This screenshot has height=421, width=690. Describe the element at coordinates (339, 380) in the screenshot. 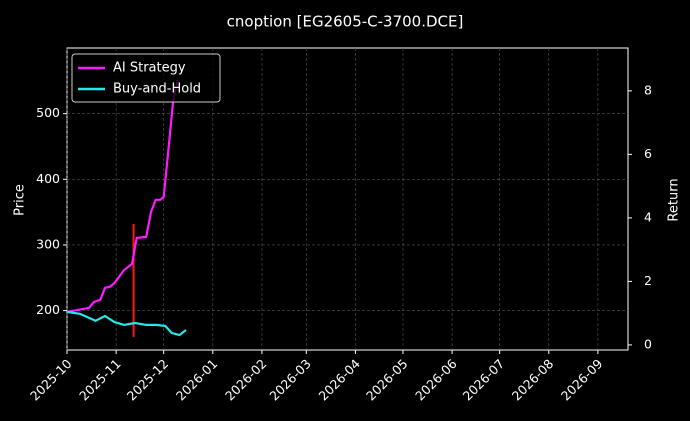

I see `x-tick-label: 2026-04` at that location.